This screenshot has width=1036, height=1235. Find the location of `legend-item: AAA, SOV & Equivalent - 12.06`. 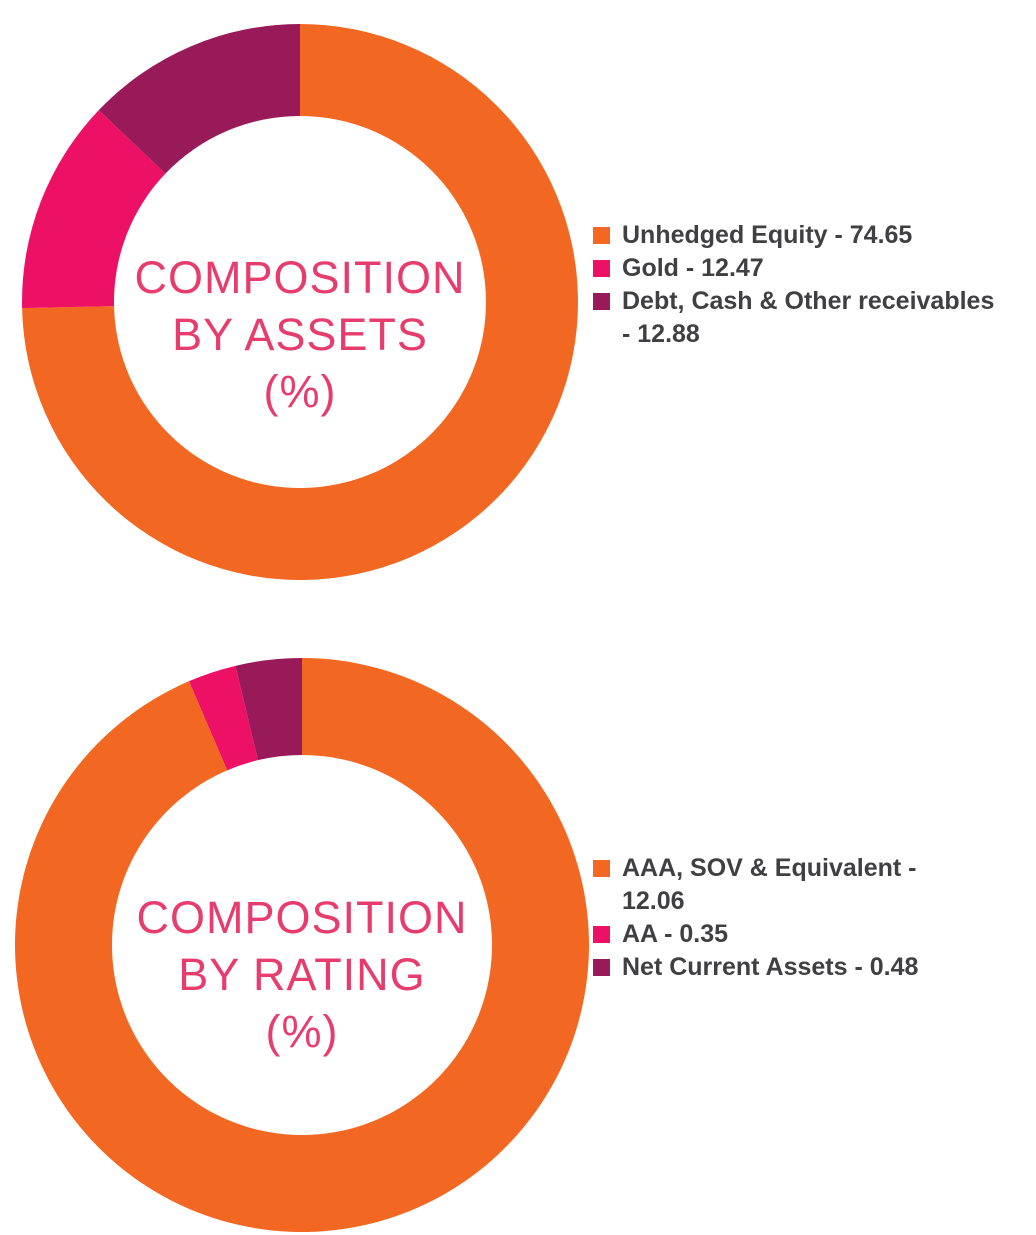

legend-item: AAA, SOV & Equivalent - 12.06 is located at coordinates (805, 885).